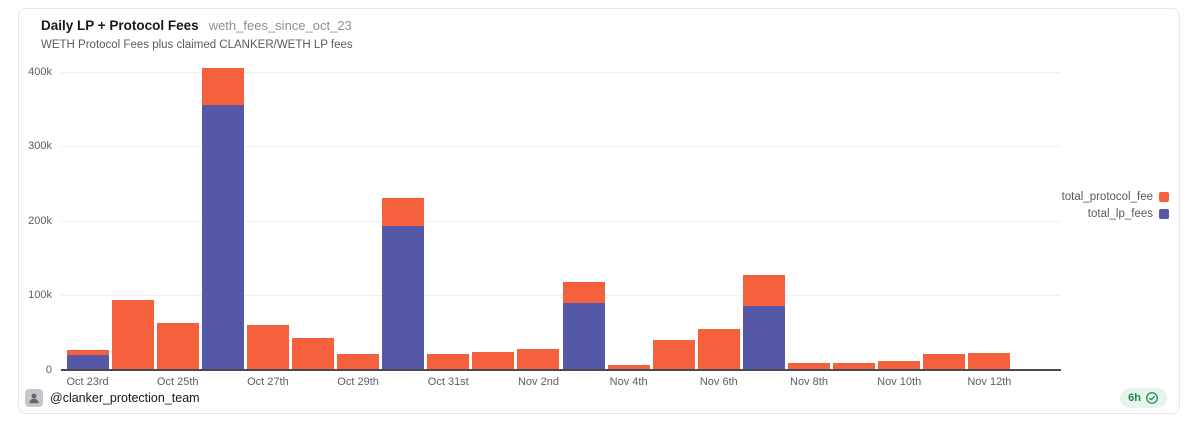  Describe the element at coordinates (628, 382) in the screenshot. I see `x-tick-label: Nov 4th` at that location.